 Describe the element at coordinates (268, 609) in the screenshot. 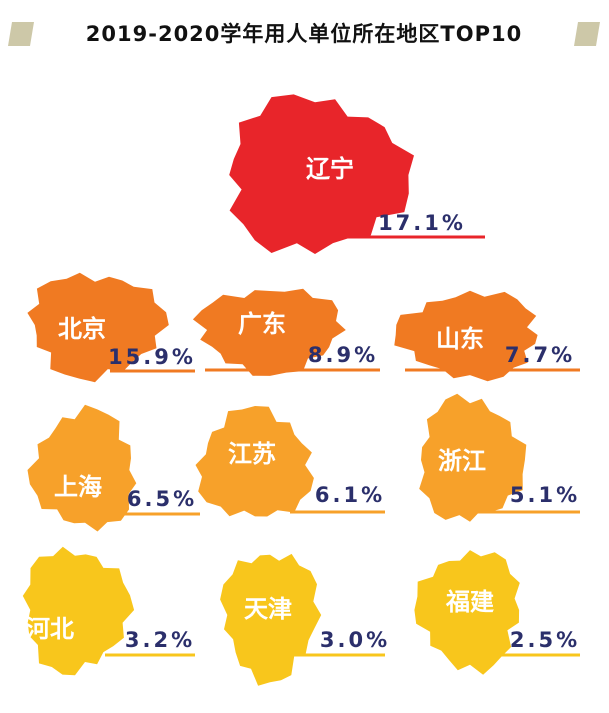

I see `region-label: 天津` at that location.